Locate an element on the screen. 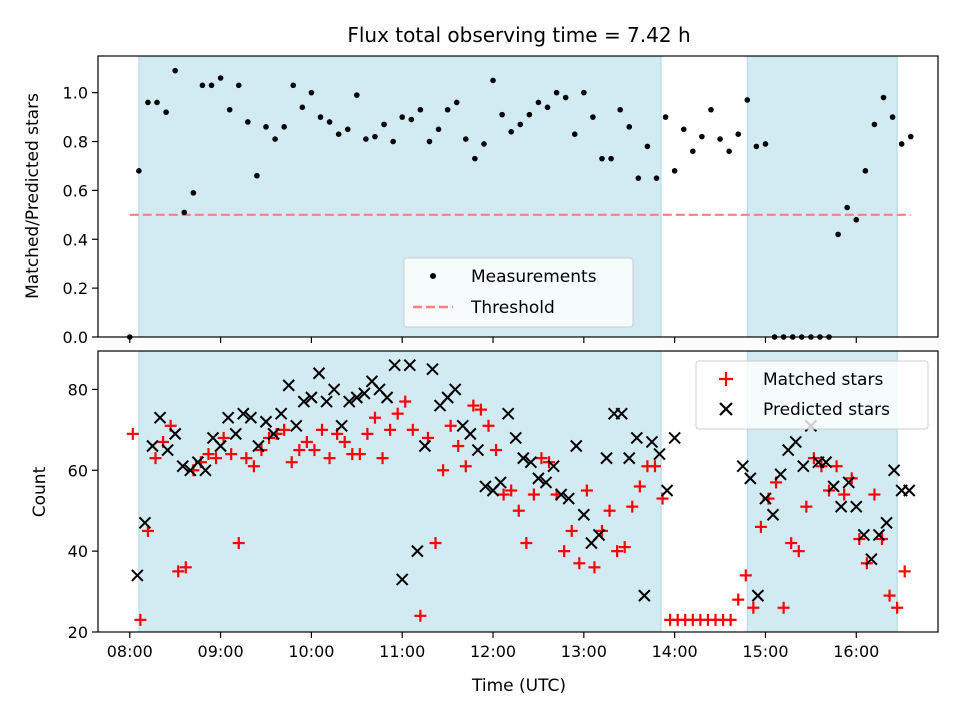  legend-threshold-label: Threshold is located at coordinates (512, 308).